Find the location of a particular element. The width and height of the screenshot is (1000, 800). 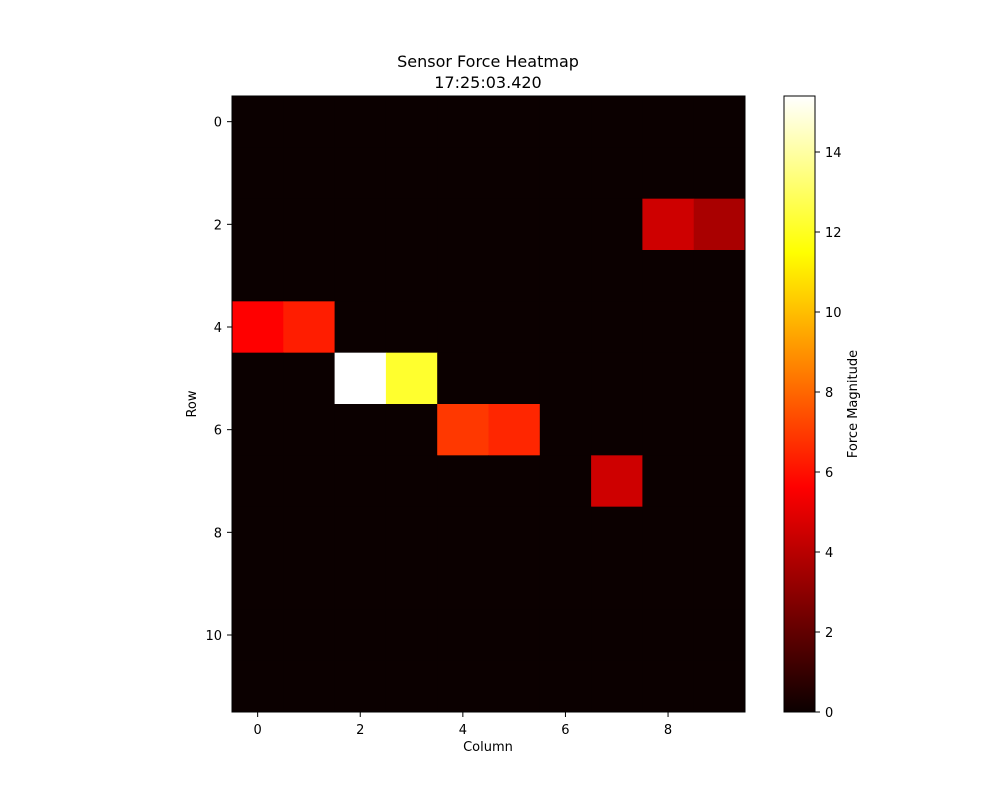

colorbar-tick-label: 6 is located at coordinates (829, 473).